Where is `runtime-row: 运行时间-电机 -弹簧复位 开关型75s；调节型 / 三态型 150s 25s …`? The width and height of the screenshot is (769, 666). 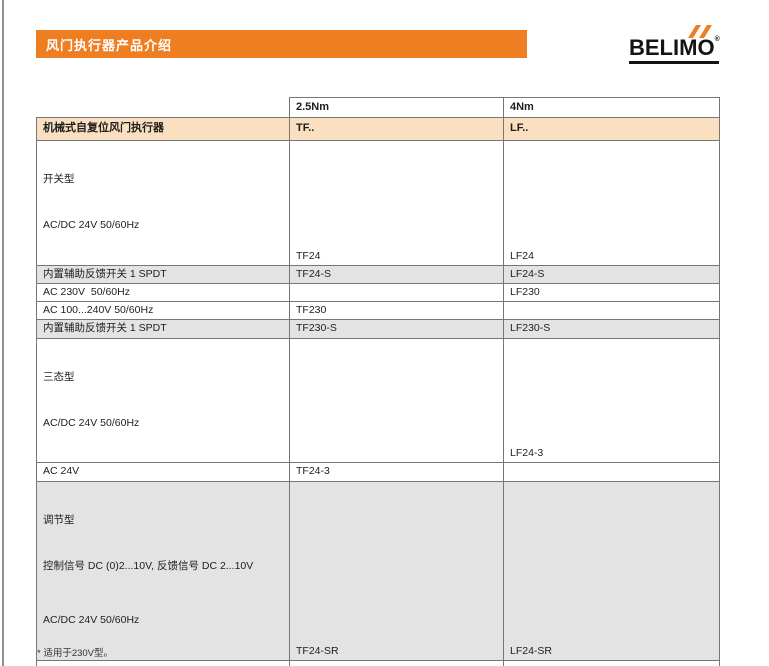 runtime-row: 运行时间-电机 -弹簧复位 开关型75s；调节型 / 三态型 150s 25s … is located at coordinates (378, 663).